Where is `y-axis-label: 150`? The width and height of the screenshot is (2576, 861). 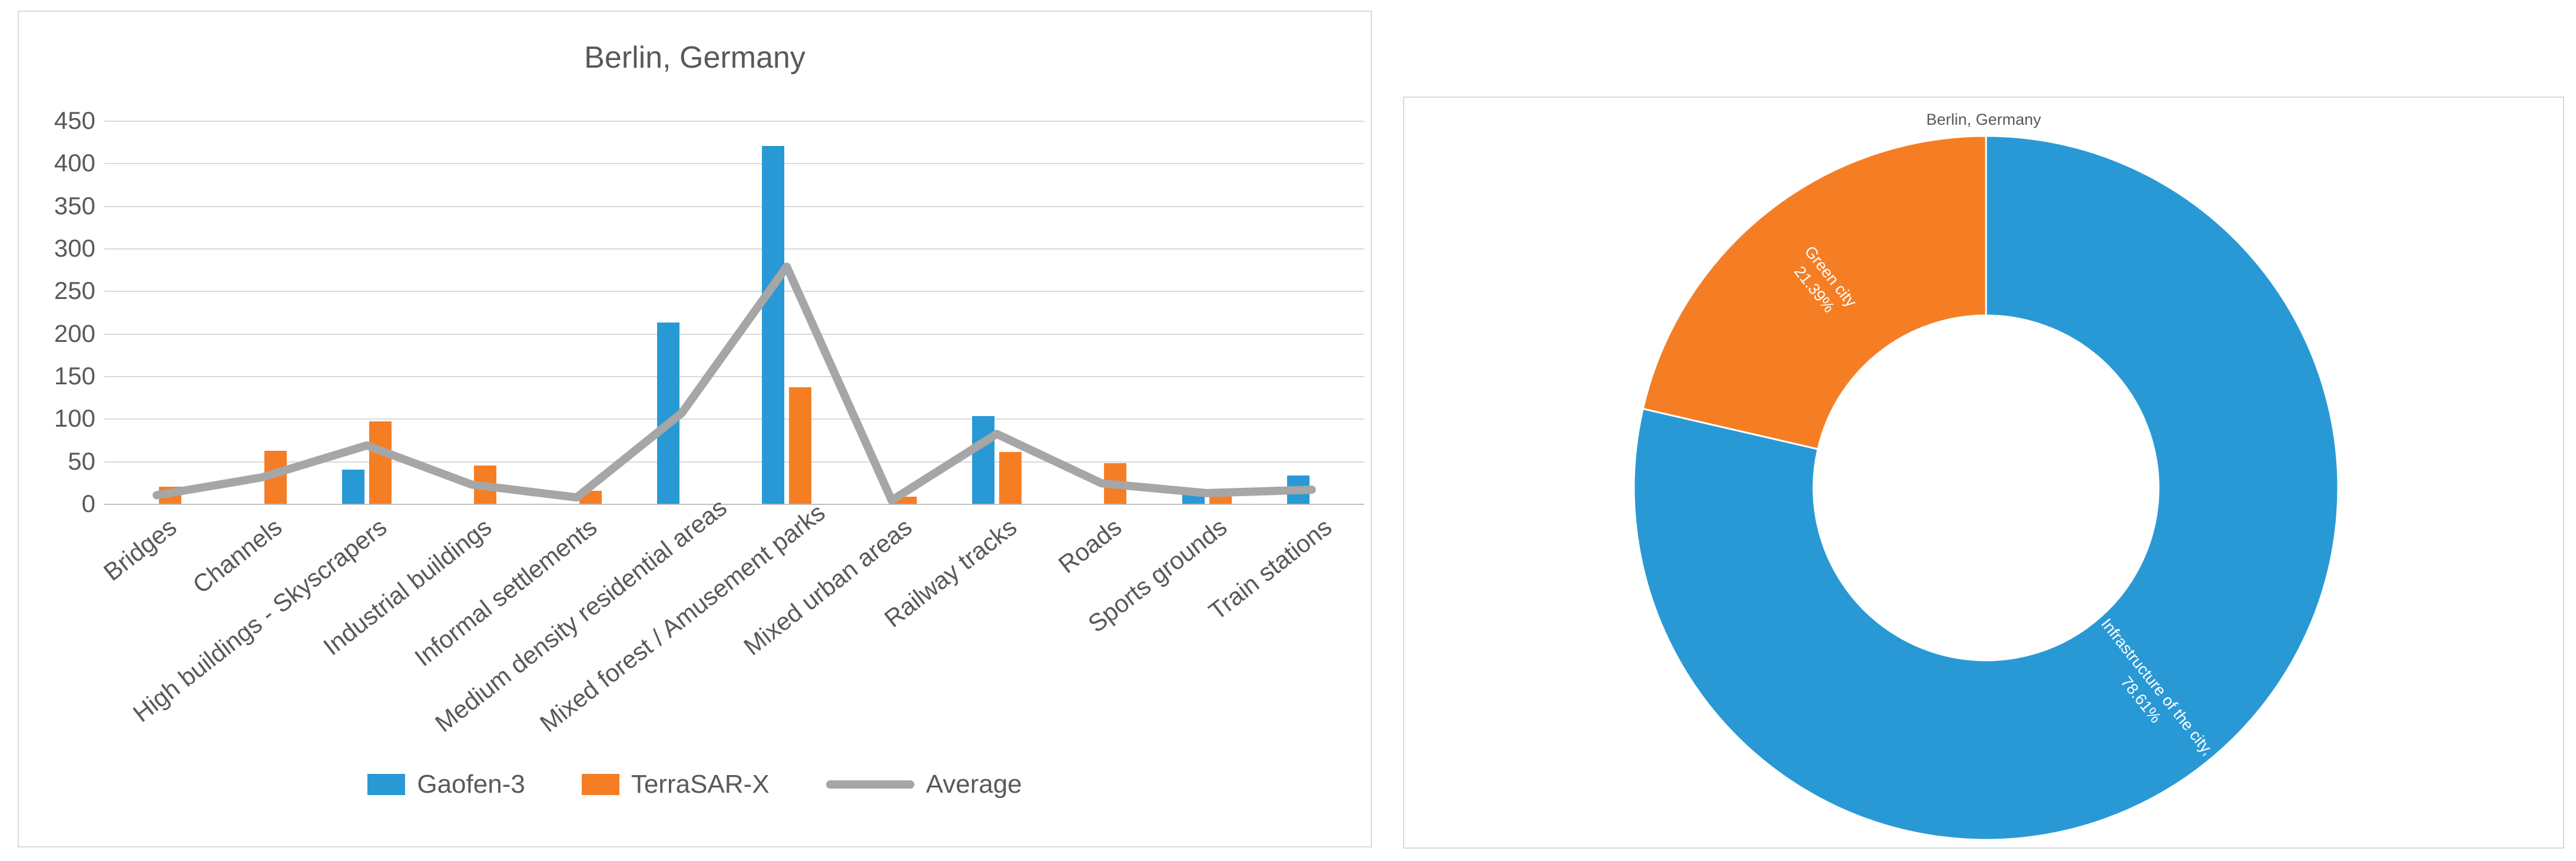 y-axis-label: 150 is located at coordinates (74, 376).